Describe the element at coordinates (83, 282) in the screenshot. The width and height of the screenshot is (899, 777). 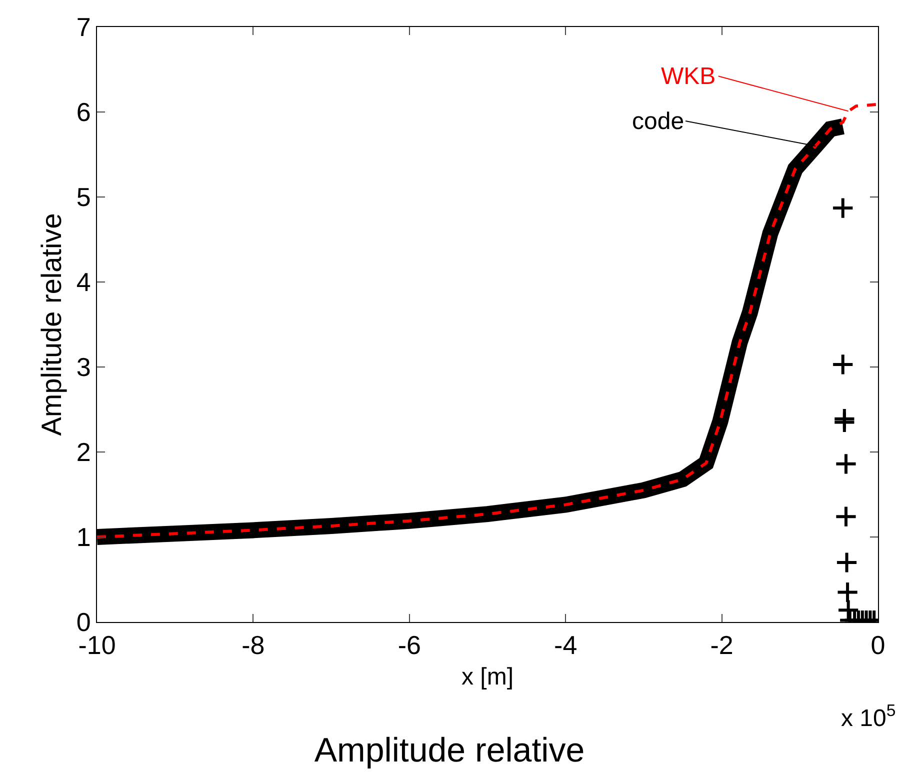
I see `y-tick-label: 4` at that location.